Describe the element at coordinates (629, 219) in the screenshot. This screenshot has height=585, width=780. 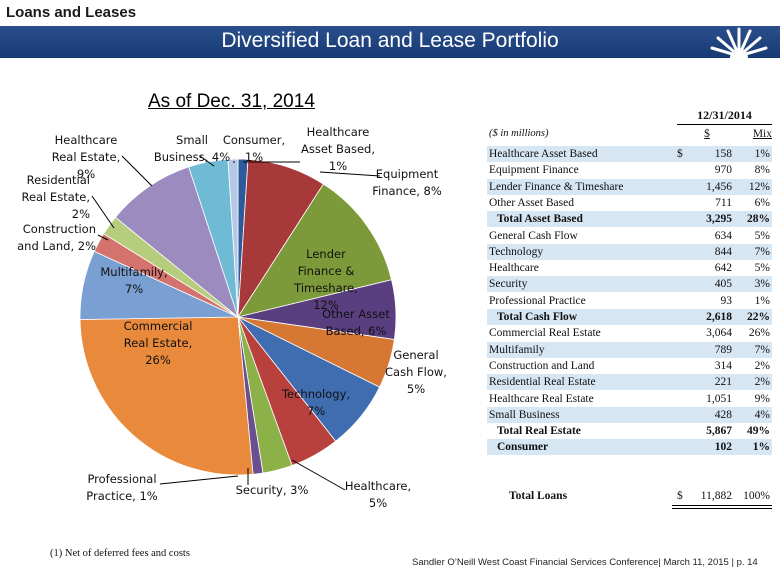
I see `table-row: Total Asset Based 3,295 28%` at that location.